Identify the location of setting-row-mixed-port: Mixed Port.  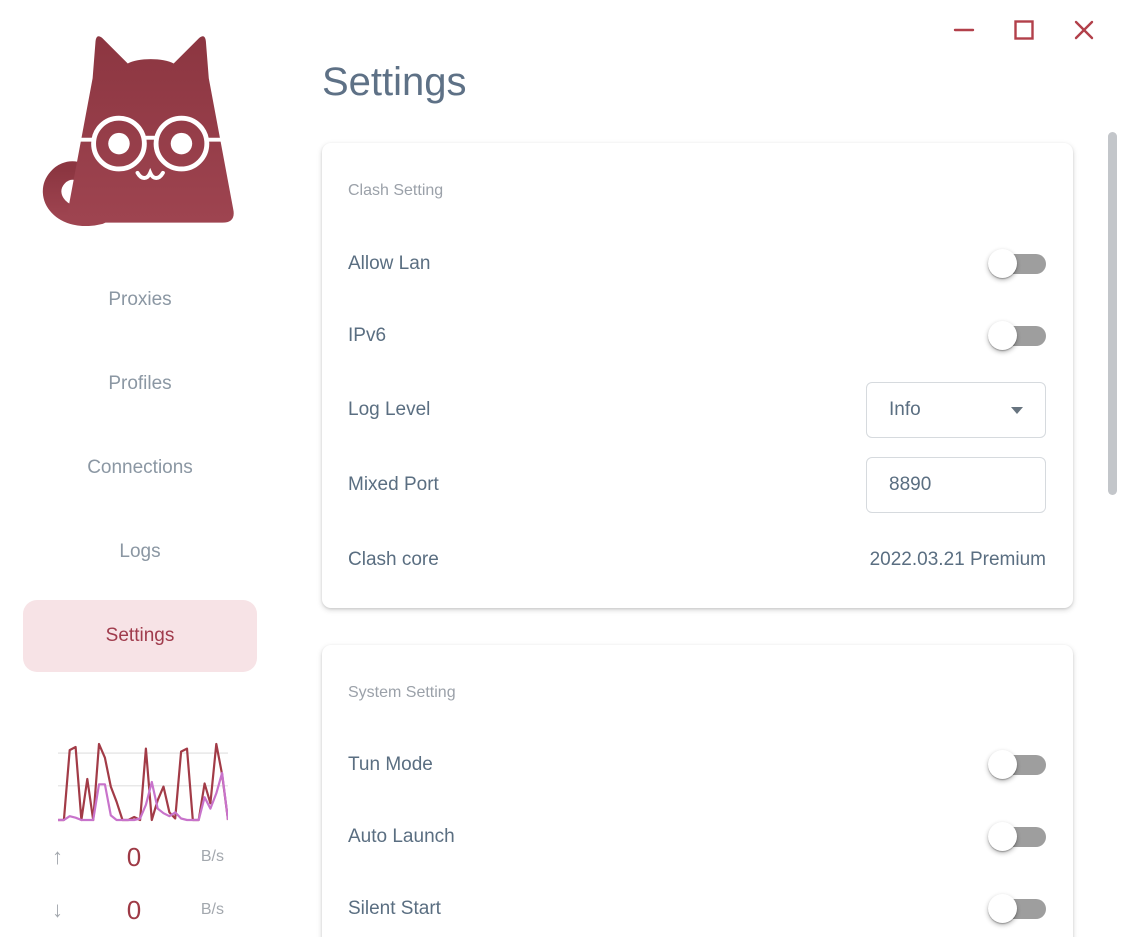
(697, 485).